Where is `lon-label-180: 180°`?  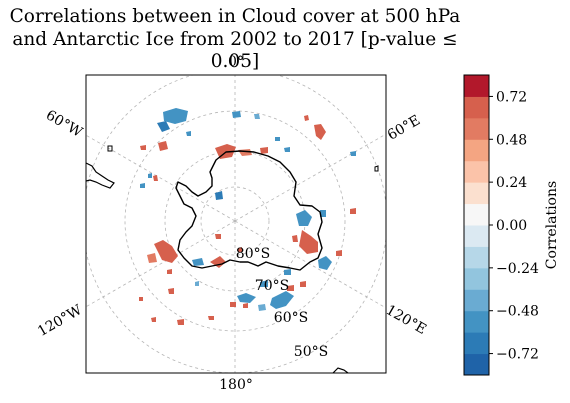 lon-label-180: 180° is located at coordinates (236, 385).